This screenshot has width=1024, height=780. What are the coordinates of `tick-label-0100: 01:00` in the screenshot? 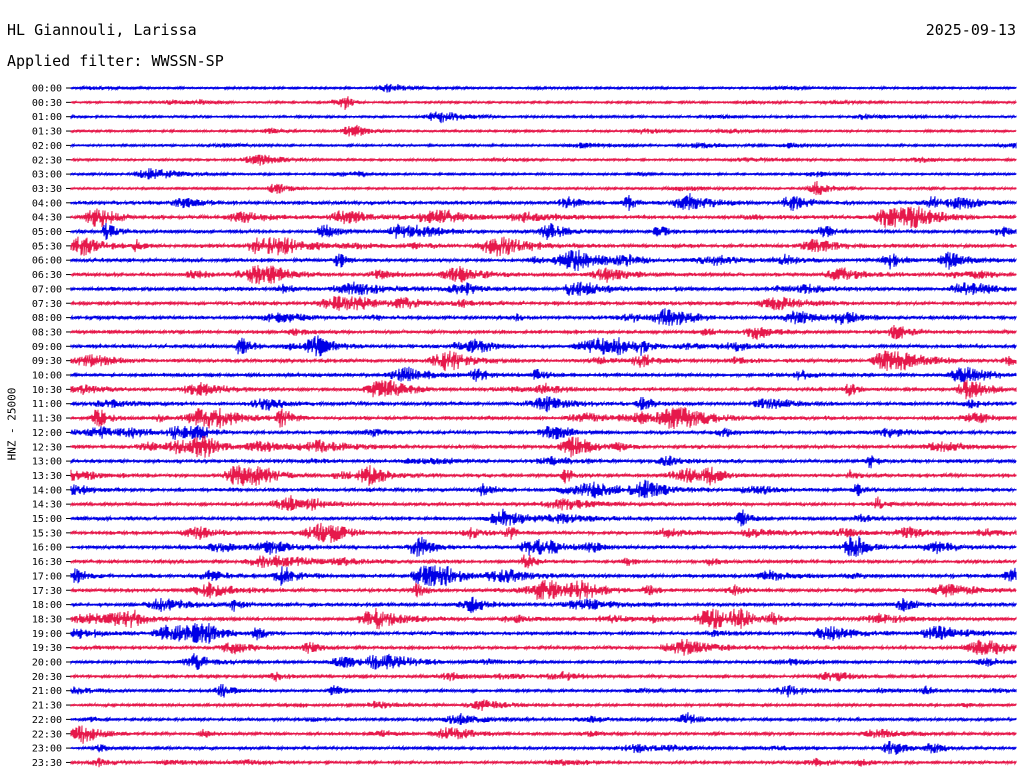 It's located at (47, 117).